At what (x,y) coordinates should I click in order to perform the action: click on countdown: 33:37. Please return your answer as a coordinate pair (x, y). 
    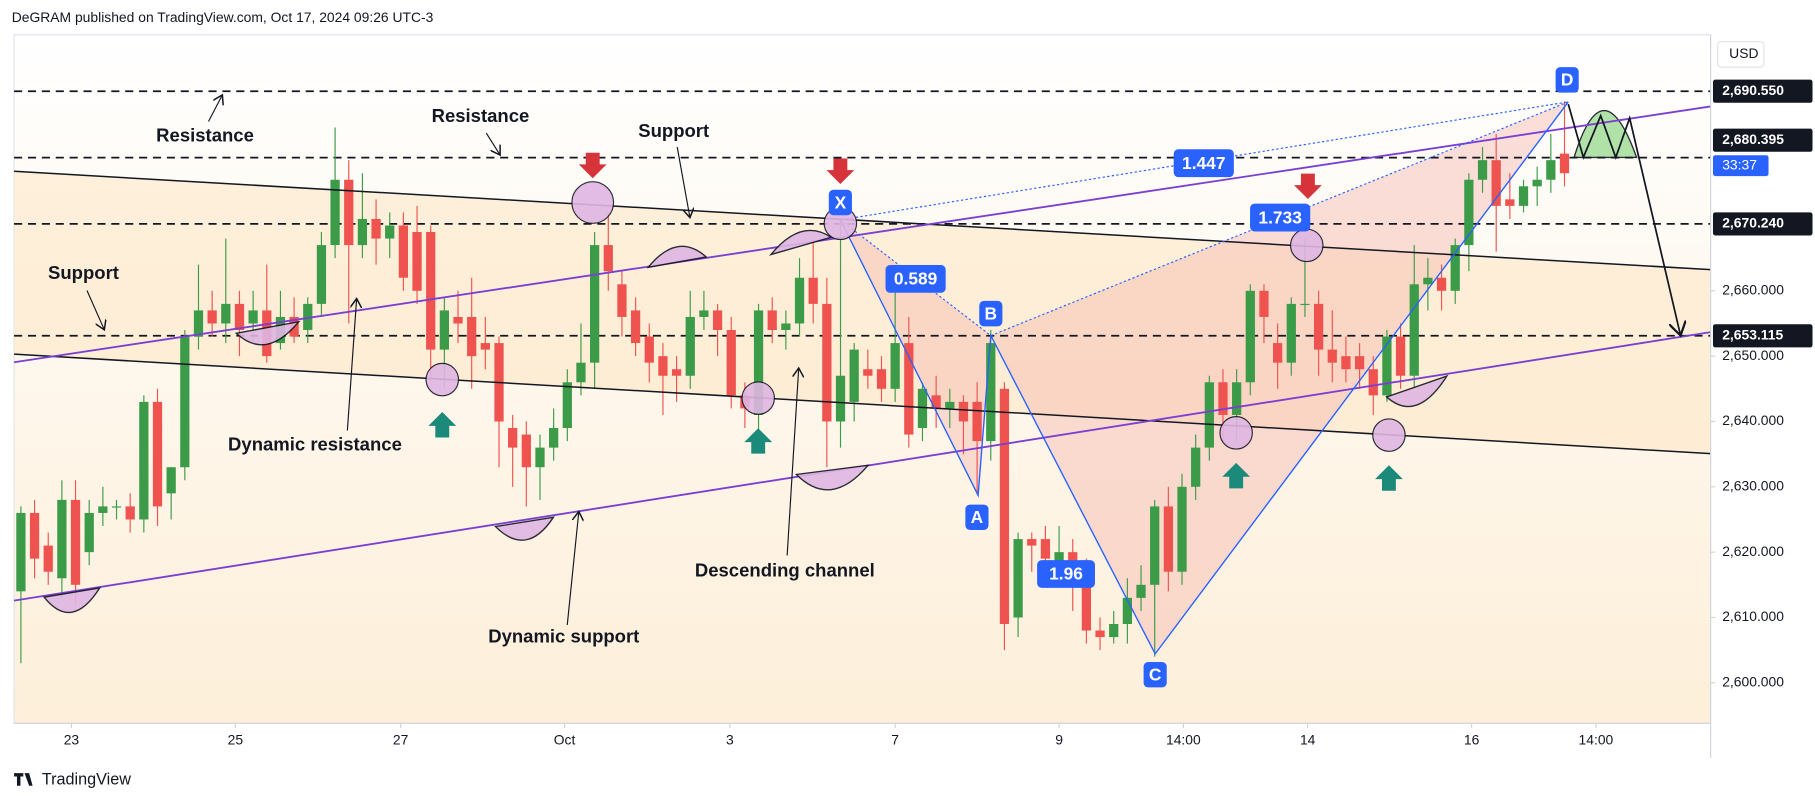
    Looking at the image, I should click on (1739, 164).